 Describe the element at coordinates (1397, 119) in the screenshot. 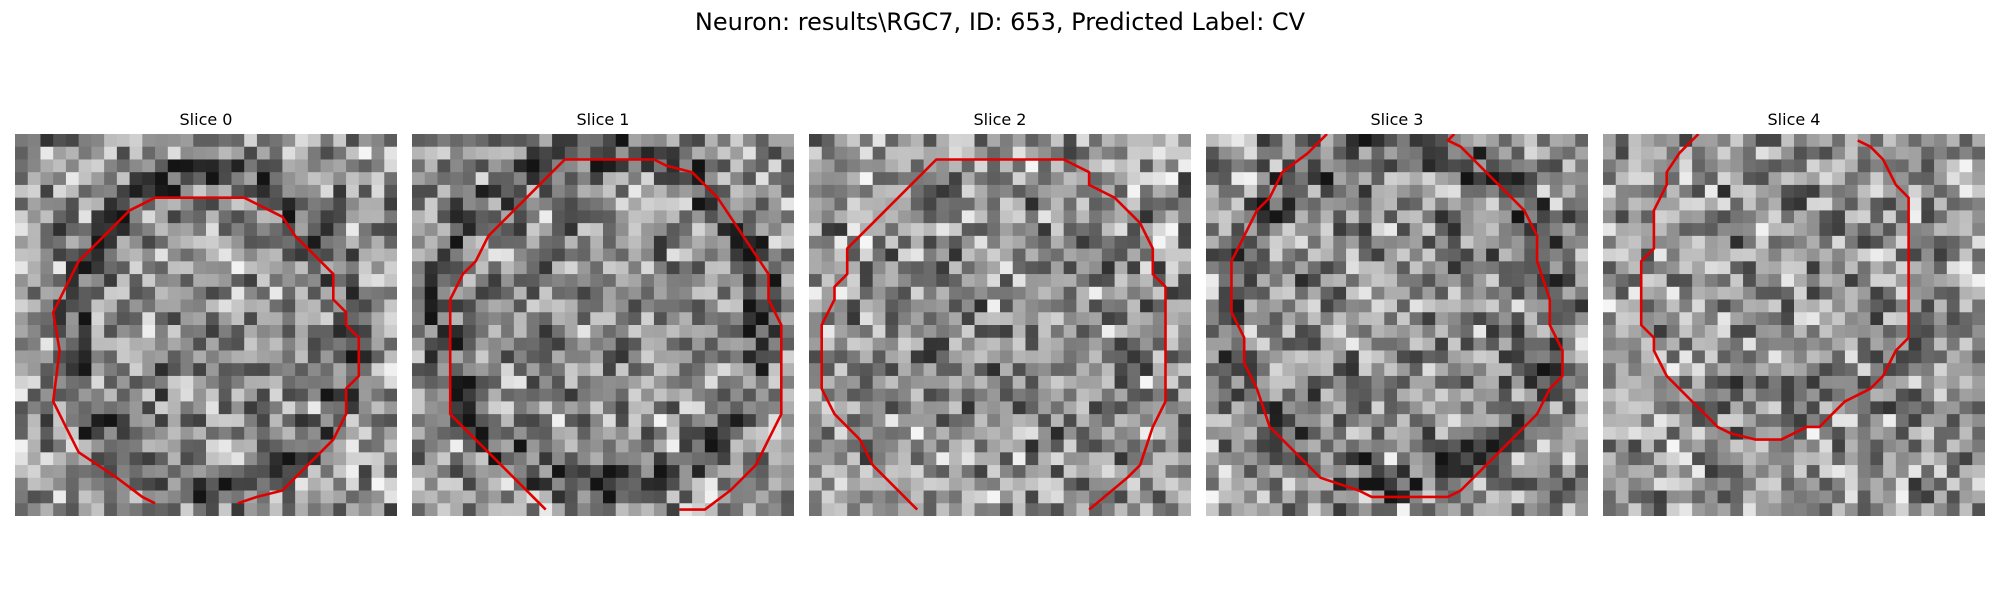

I see `slice-title: Slice 3` at that location.